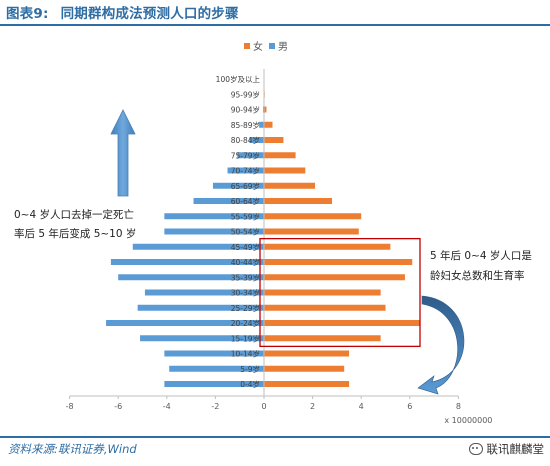 The width and height of the screenshot is (550, 466). Describe the element at coordinates (441, 345) in the screenshot. I see `curved-arrow-icon` at that location.